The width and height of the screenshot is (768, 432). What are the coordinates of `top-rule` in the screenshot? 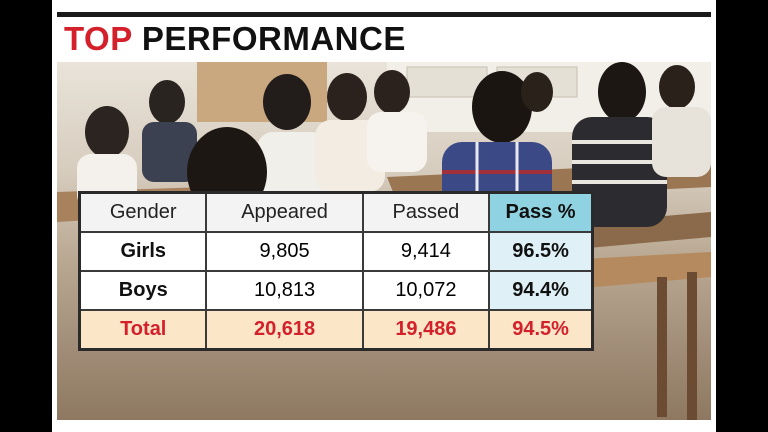 It's located at (384, 14).